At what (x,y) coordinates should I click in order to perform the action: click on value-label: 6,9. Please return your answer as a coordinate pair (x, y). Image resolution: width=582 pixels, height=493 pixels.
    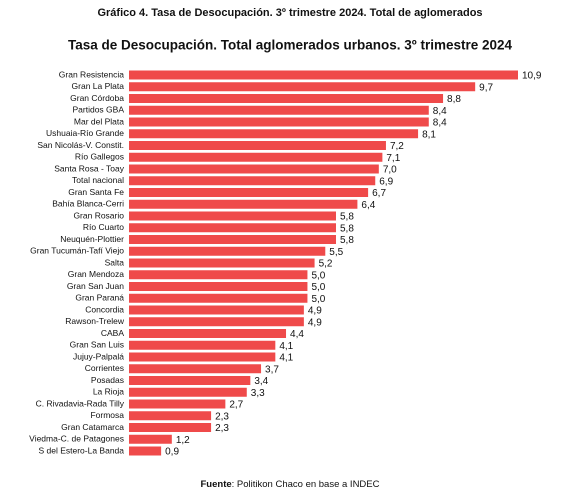
    Looking at the image, I should click on (386, 181).